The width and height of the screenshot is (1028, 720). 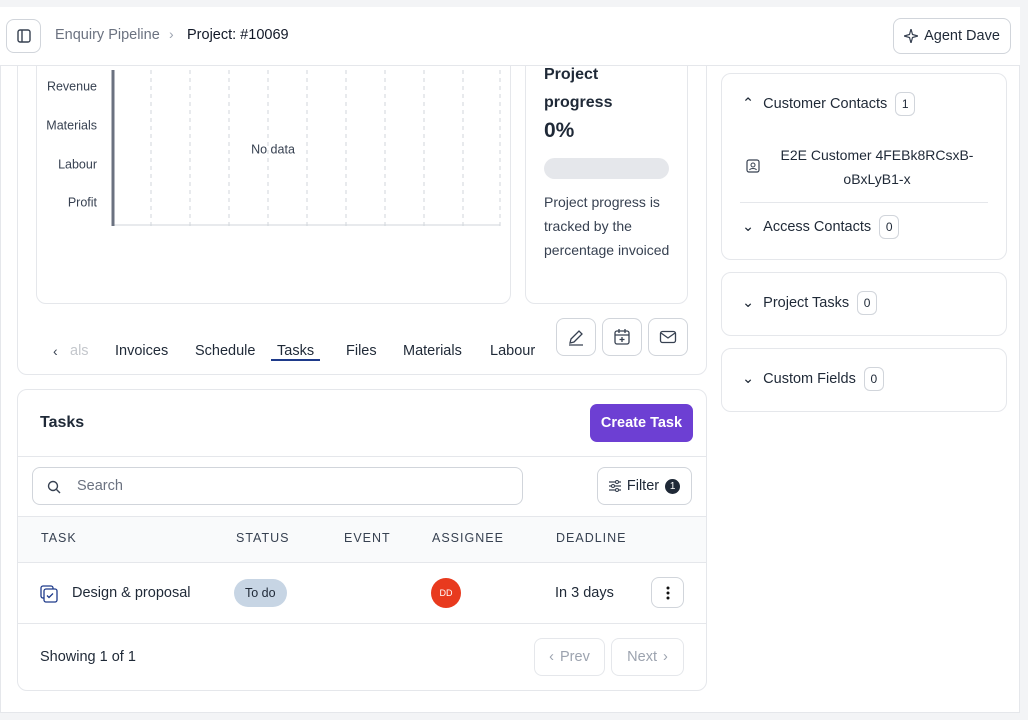 I want to click on edit-icon, so click(x=576, y=338).